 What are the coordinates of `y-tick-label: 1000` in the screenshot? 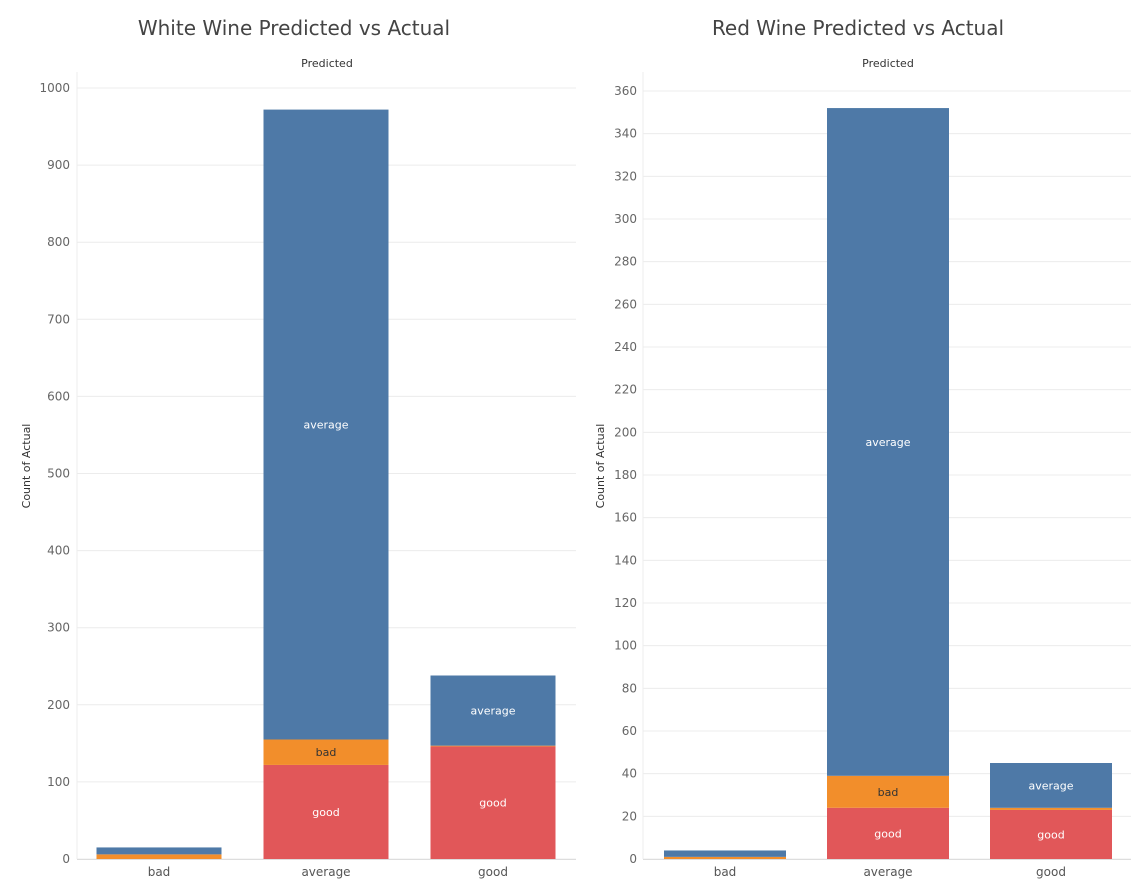 It's located at (54, 88).